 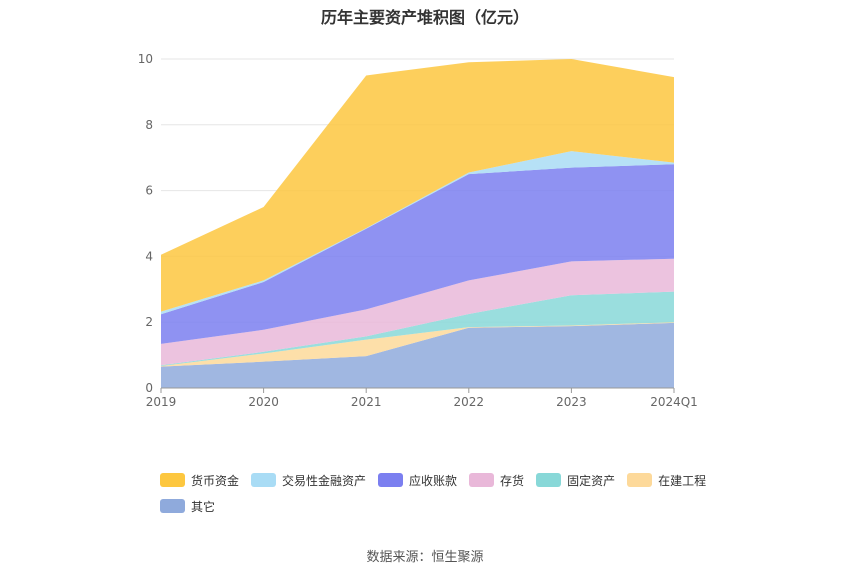 What do you see at coordinates (366, 402) in the screenshot?
I see `x-tick-label: 2021` at bounding box center [366, 402].